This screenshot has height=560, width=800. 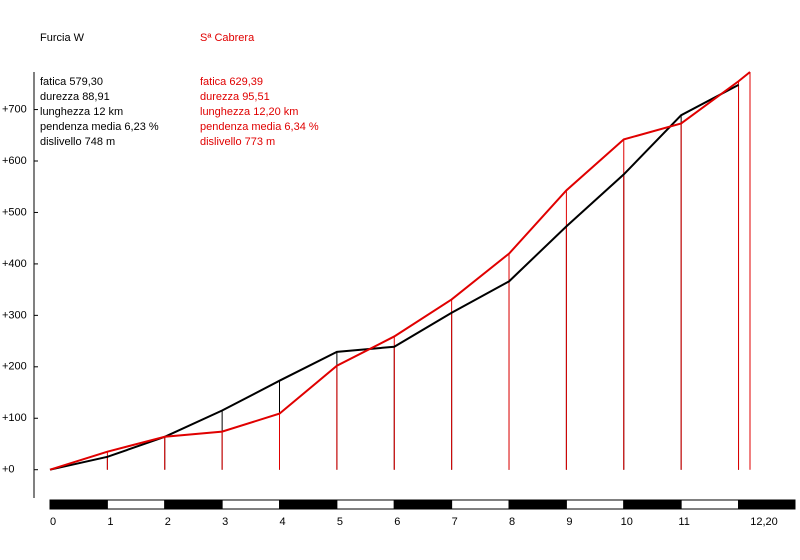 What do you see at coordinates (764, 522) in the screenshot?
I see `x-tick-label: 12,20` at bounding box center [764, 522].